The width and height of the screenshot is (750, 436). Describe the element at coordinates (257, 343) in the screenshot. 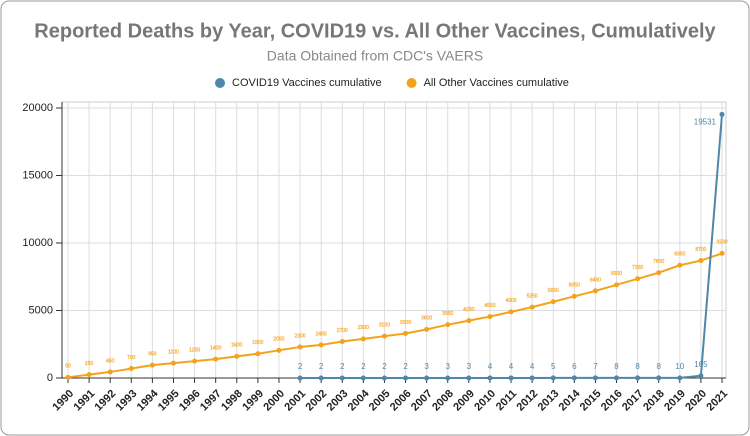

I see `data-label: 1800` at that location.